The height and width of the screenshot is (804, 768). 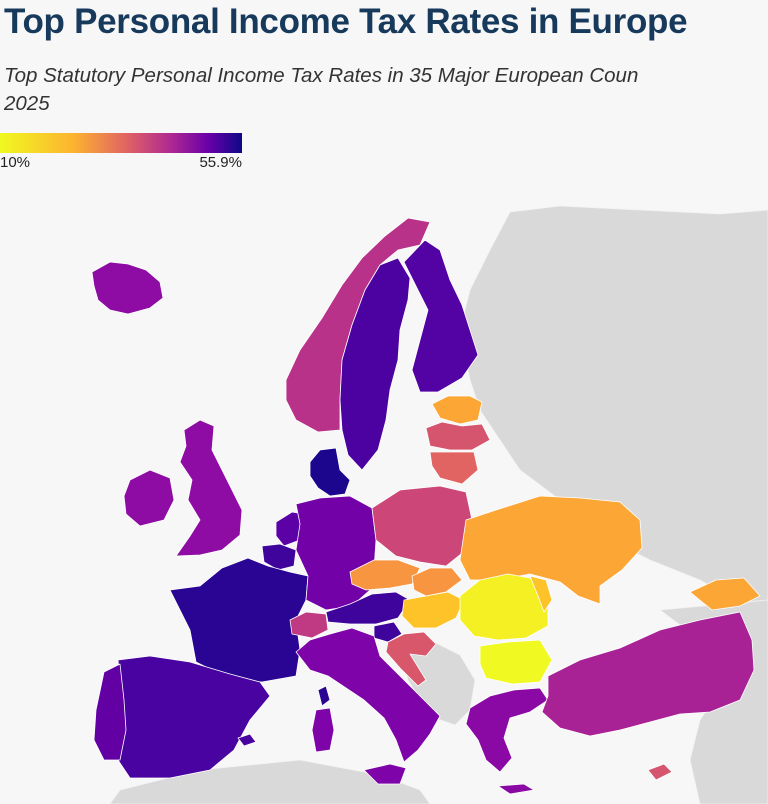 I want to click on country-united-kingdom, so click(x=209, y=488).